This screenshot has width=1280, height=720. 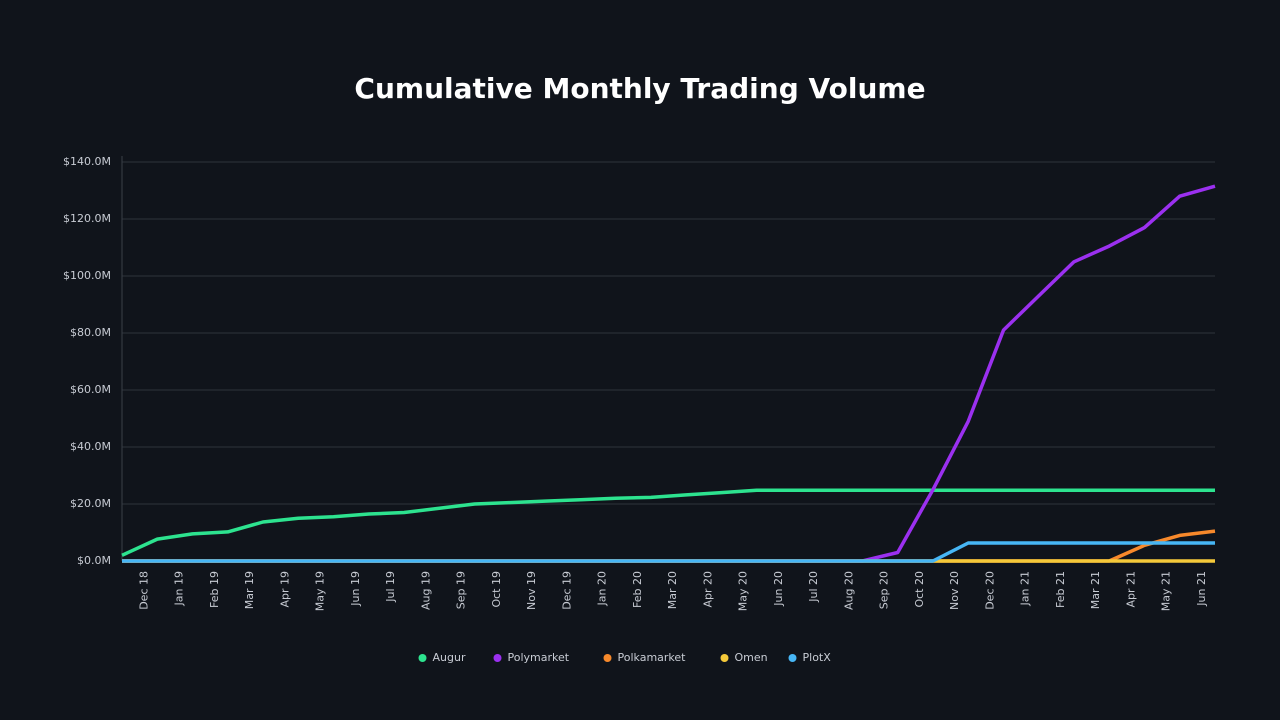 What do you see at coordinates (751, 657) in the screenshot?
I see `legend-label: Omen` at bounding box center [751, 657].